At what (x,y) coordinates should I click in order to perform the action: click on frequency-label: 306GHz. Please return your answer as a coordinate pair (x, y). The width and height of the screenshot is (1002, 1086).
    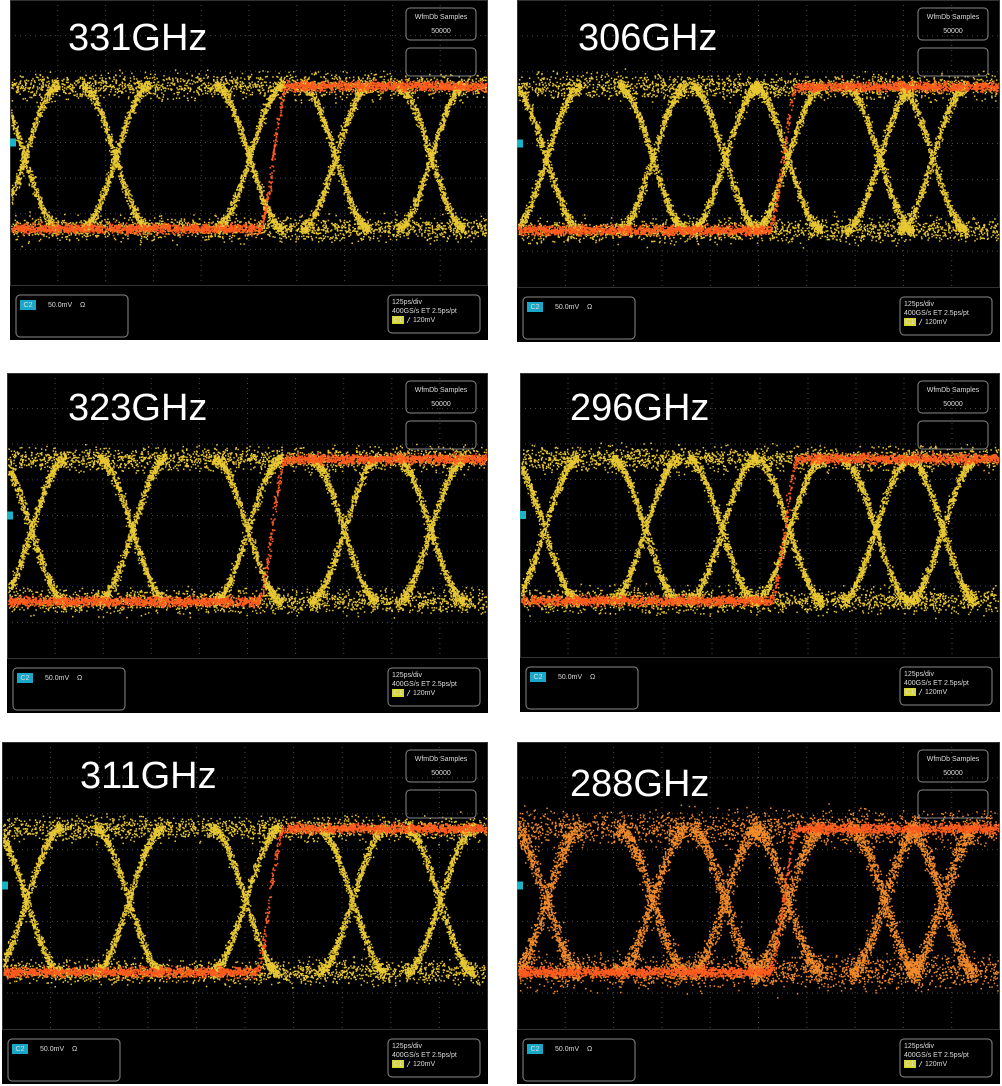
    Looking at the image, I should click on (647, 38).